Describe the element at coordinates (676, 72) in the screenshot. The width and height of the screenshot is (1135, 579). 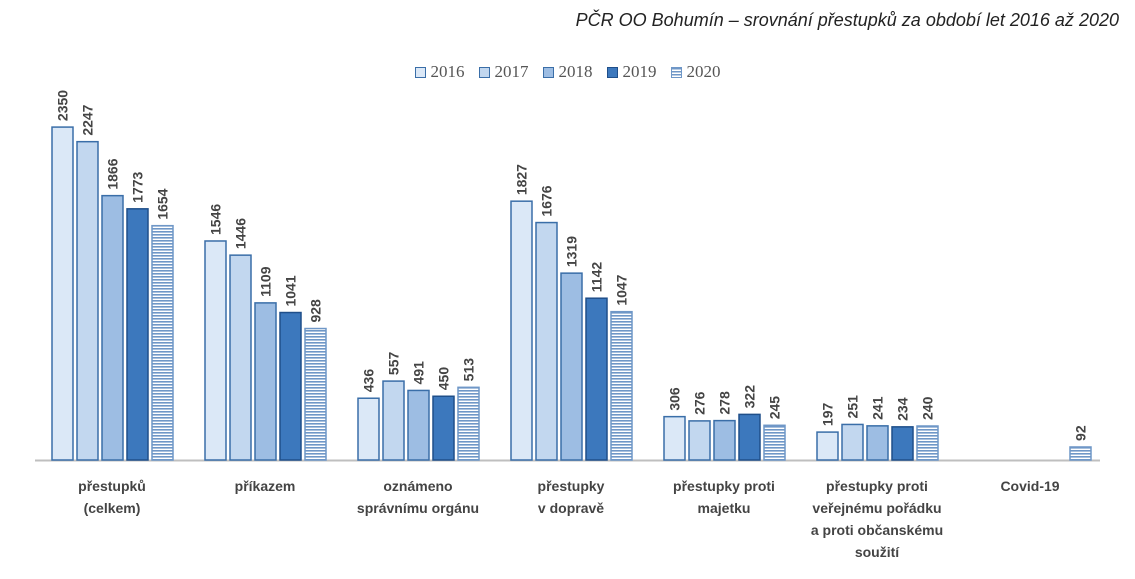
I see `legend-swatch-2020` at that location.